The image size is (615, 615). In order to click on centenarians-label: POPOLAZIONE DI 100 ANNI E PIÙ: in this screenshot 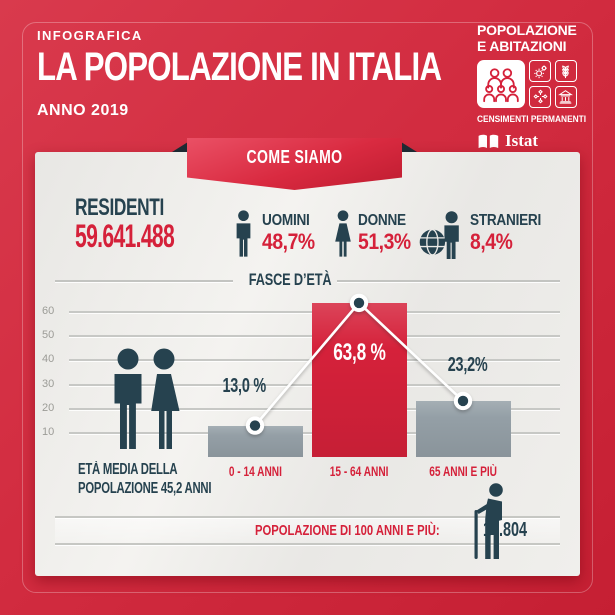, I will do `click(347, 530)`.